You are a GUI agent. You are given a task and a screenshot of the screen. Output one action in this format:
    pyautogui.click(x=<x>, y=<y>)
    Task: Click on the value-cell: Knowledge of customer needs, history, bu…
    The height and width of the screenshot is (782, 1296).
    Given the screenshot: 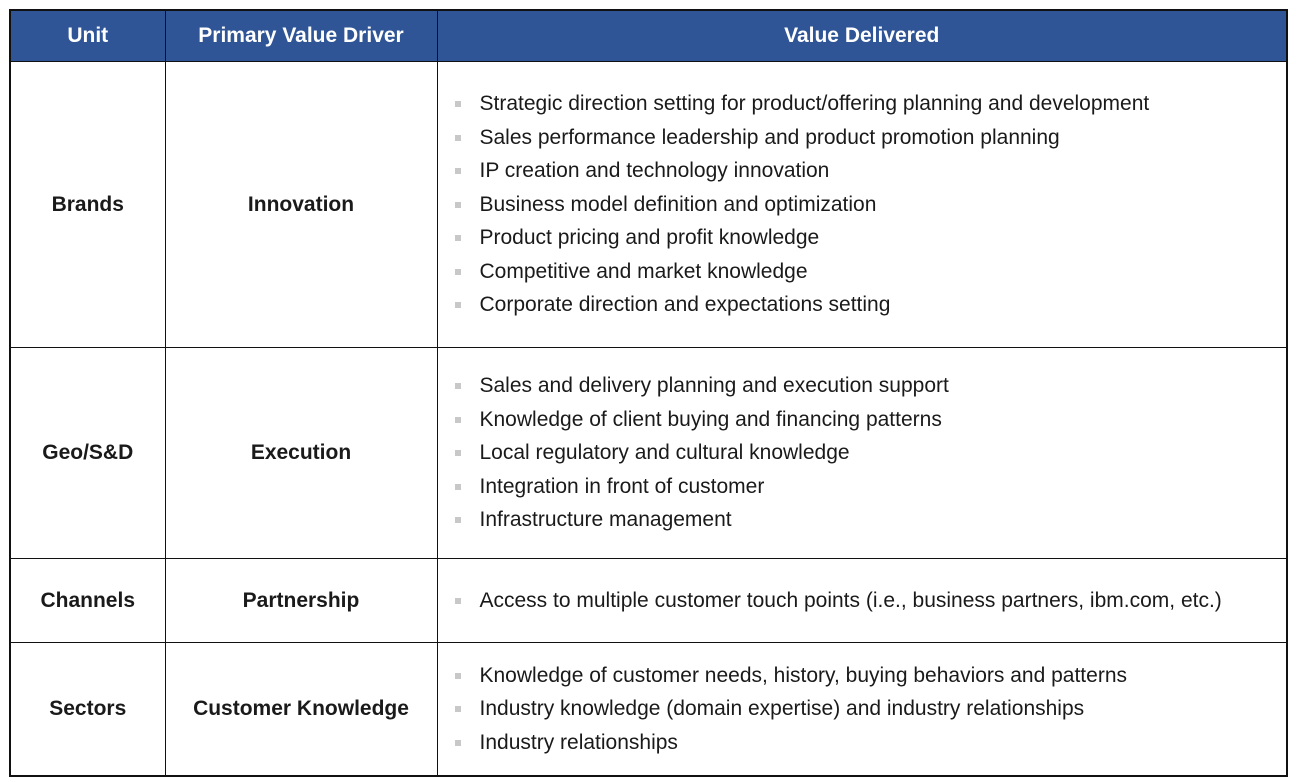 What is the action you would take?
    pyautogui.click(x=862, y=709)
    